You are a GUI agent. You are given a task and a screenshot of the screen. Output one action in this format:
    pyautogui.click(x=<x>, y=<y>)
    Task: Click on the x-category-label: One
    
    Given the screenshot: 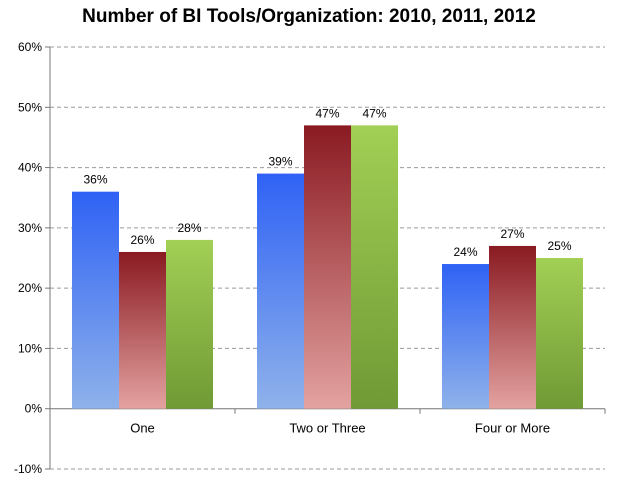 What is the action you would take?
    pyautogui.click(x=142, y=428)
    